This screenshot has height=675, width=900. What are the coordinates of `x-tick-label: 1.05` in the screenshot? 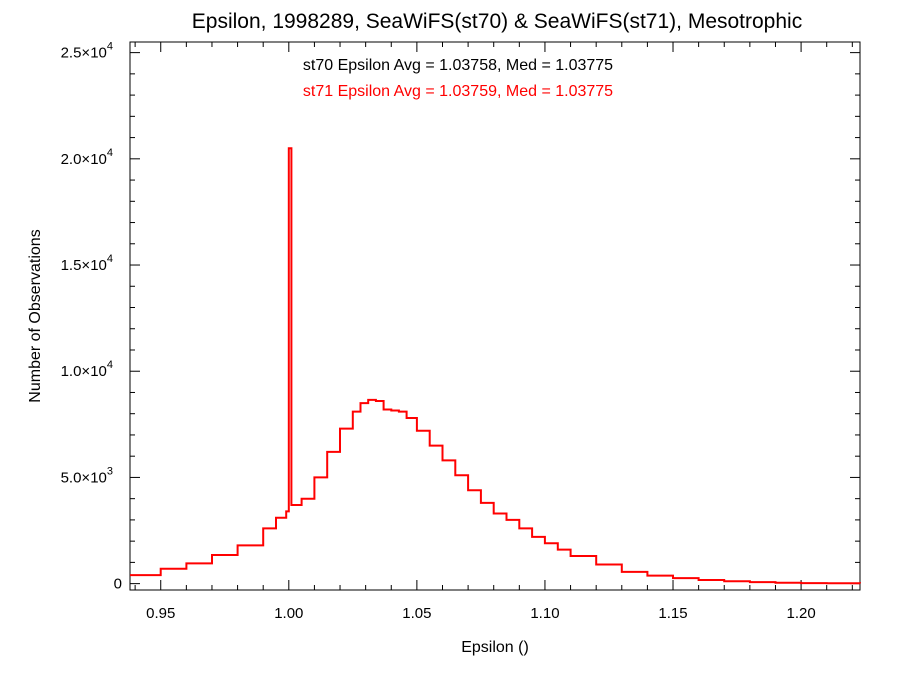 It's located at (416, 613).